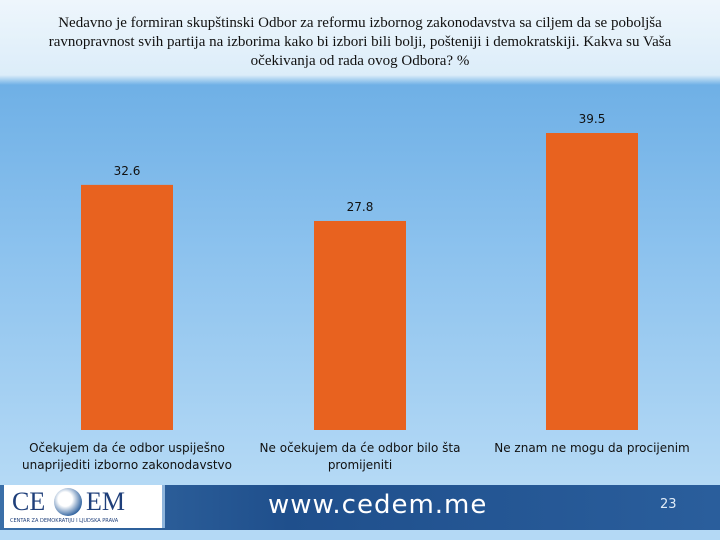 The image size is (720, 540). Describe the element at coordinates (592, 119) in the screenshot. I see `value-label: 39.5` at that location.